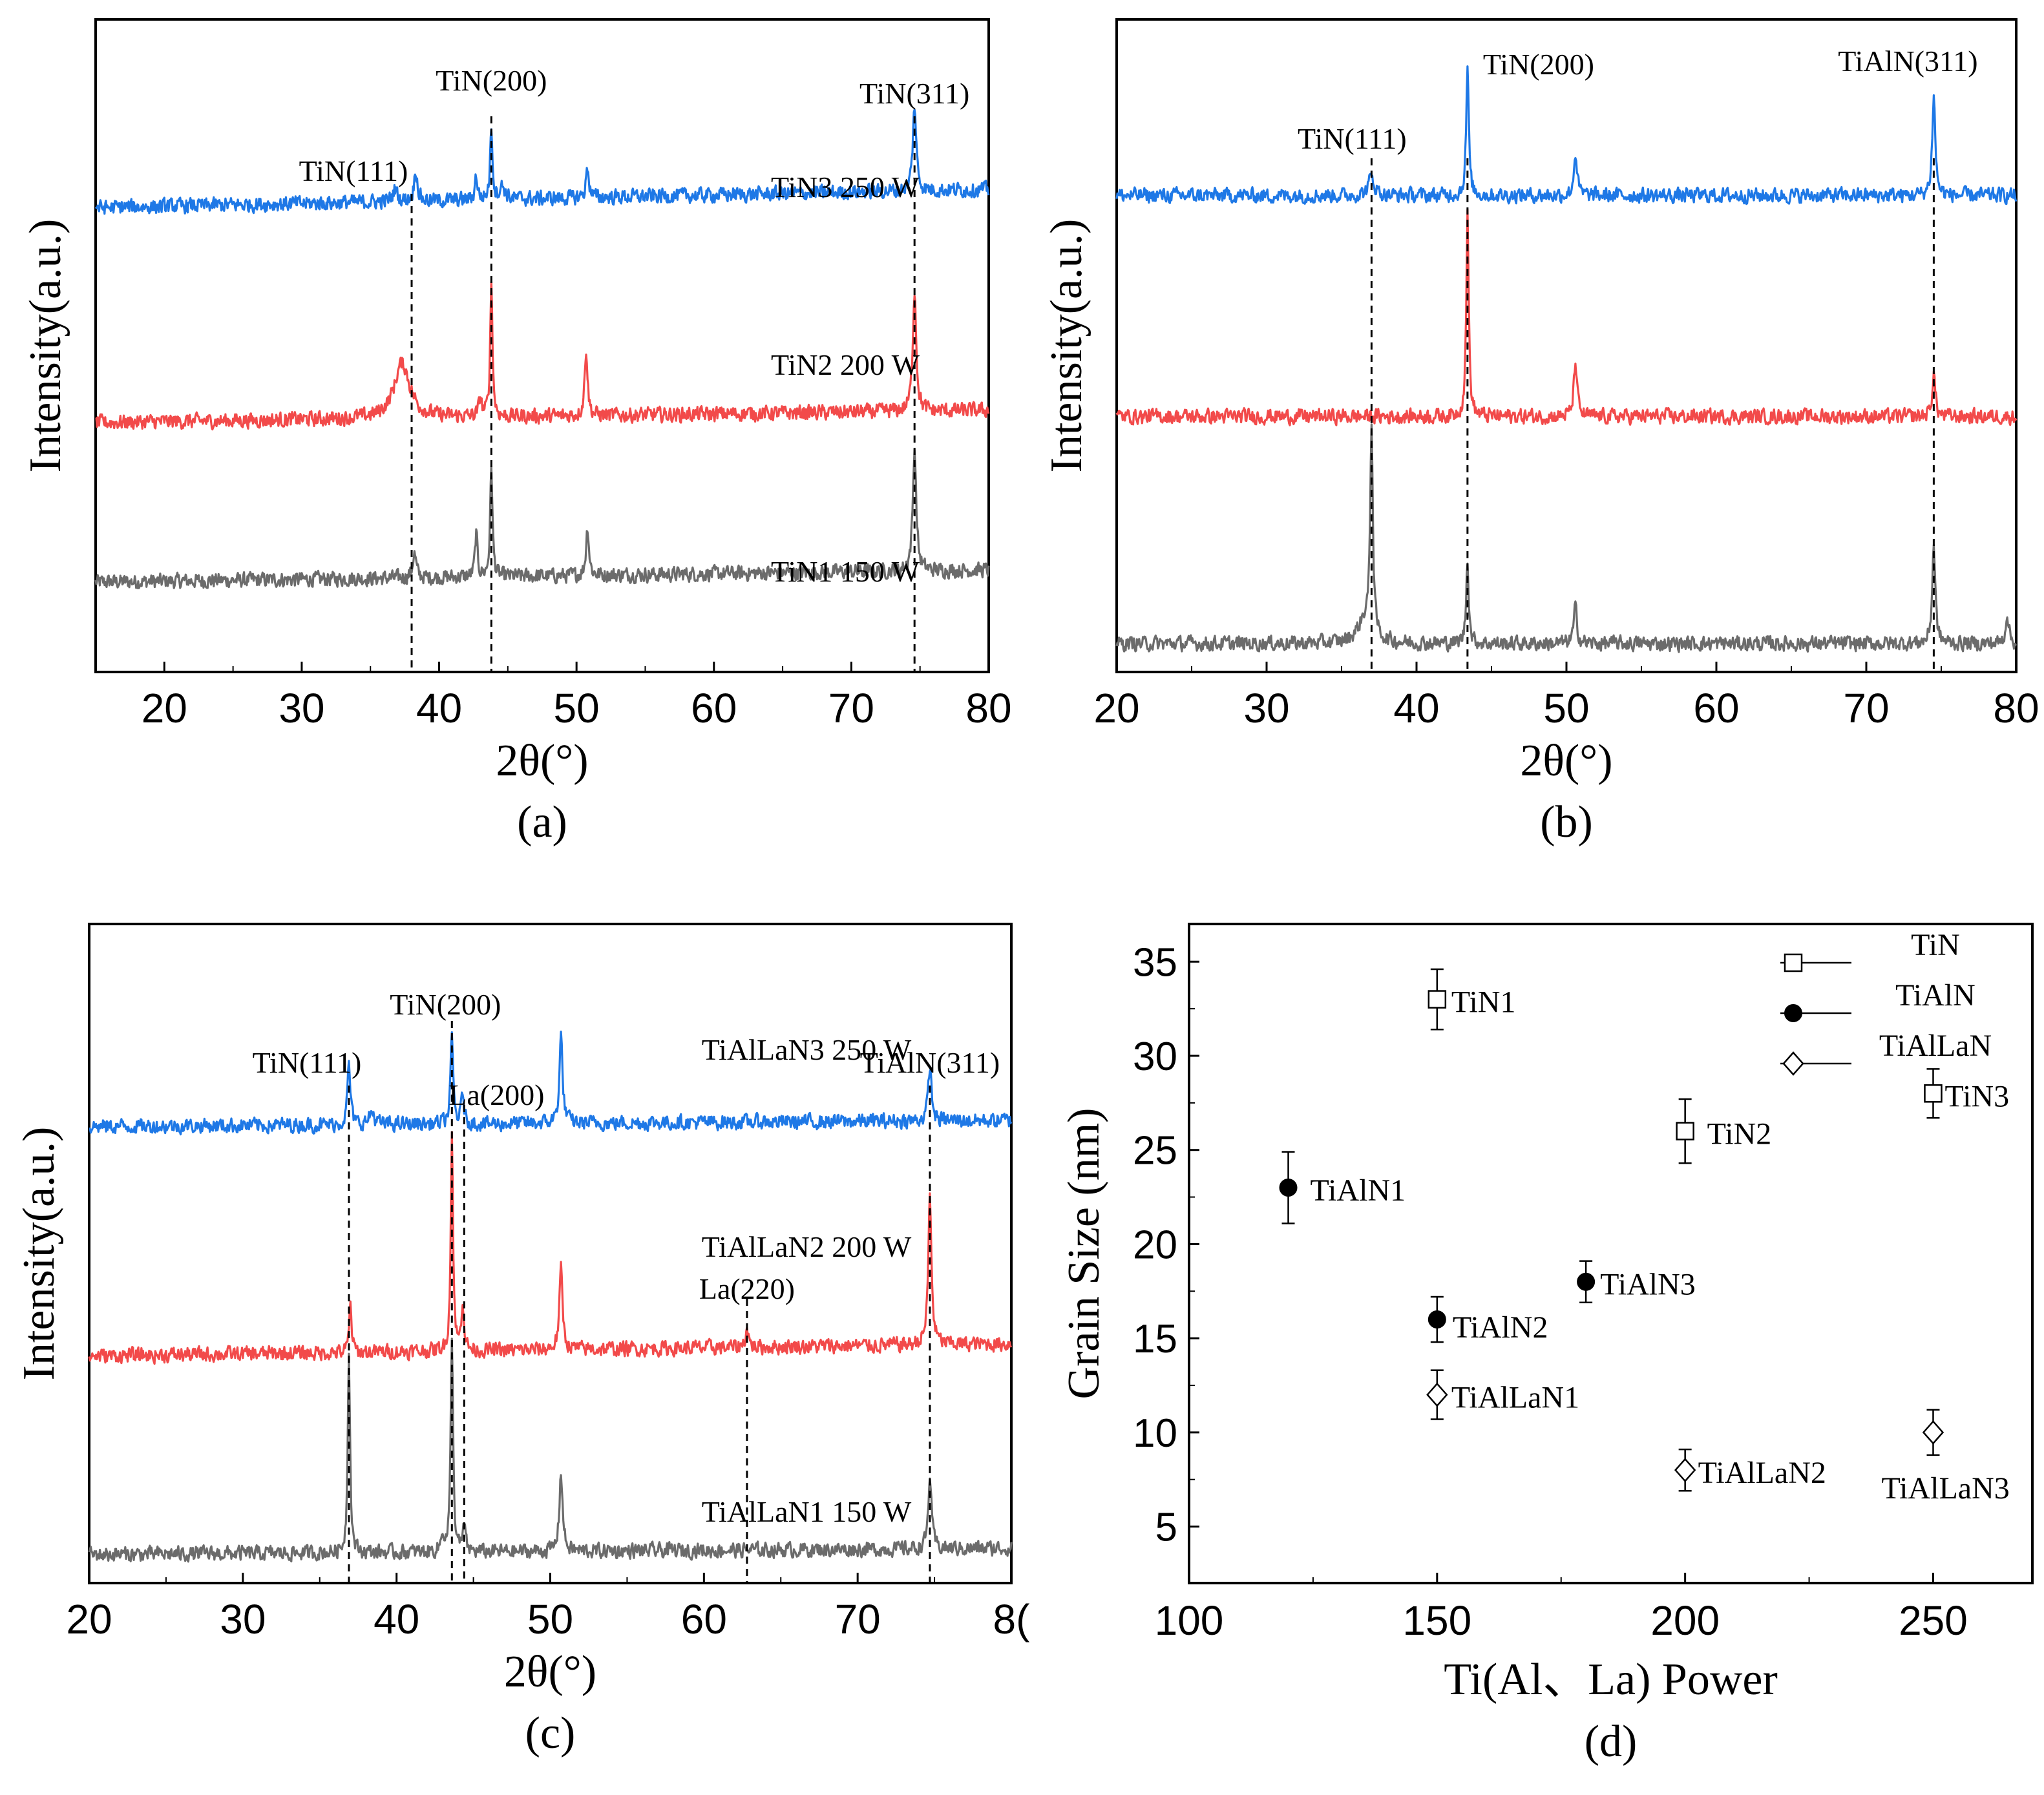 The width and height of the screenshot is (2044, 1795). I want to click on data-point: TiAlN3, so click(1636, 1282).